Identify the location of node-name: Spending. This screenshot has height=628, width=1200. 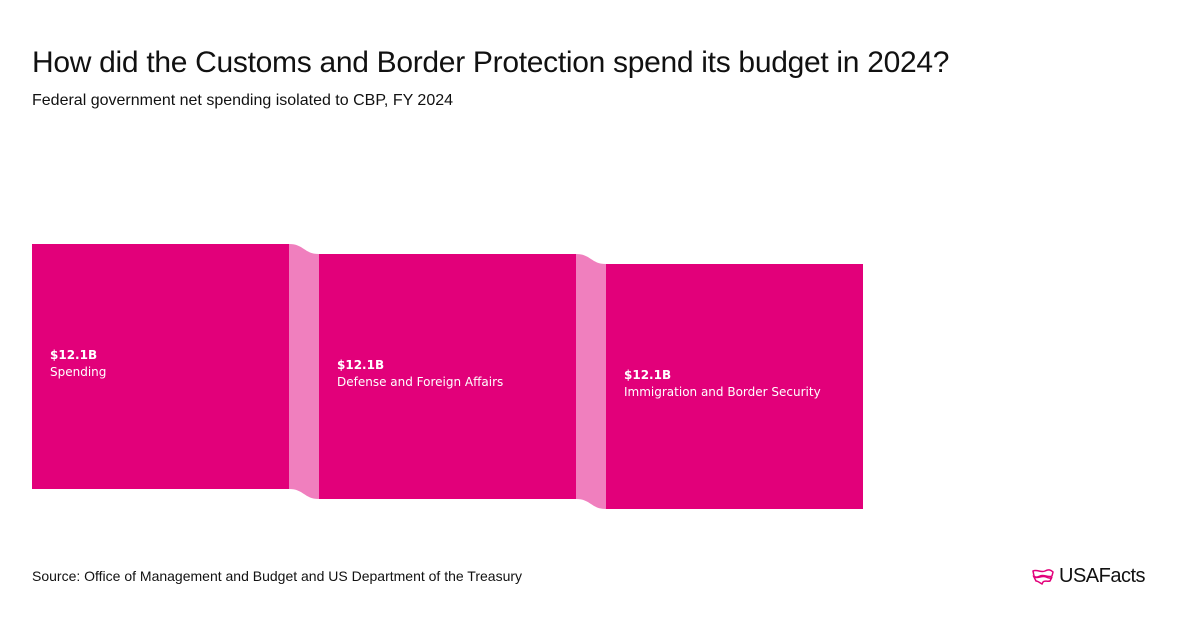
(78, 371).